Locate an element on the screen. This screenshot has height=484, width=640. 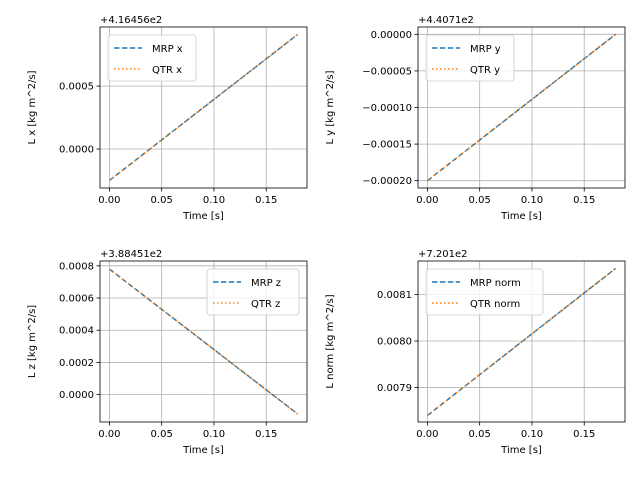
series-line-mrp-norm is located at coordinates (521, 342).